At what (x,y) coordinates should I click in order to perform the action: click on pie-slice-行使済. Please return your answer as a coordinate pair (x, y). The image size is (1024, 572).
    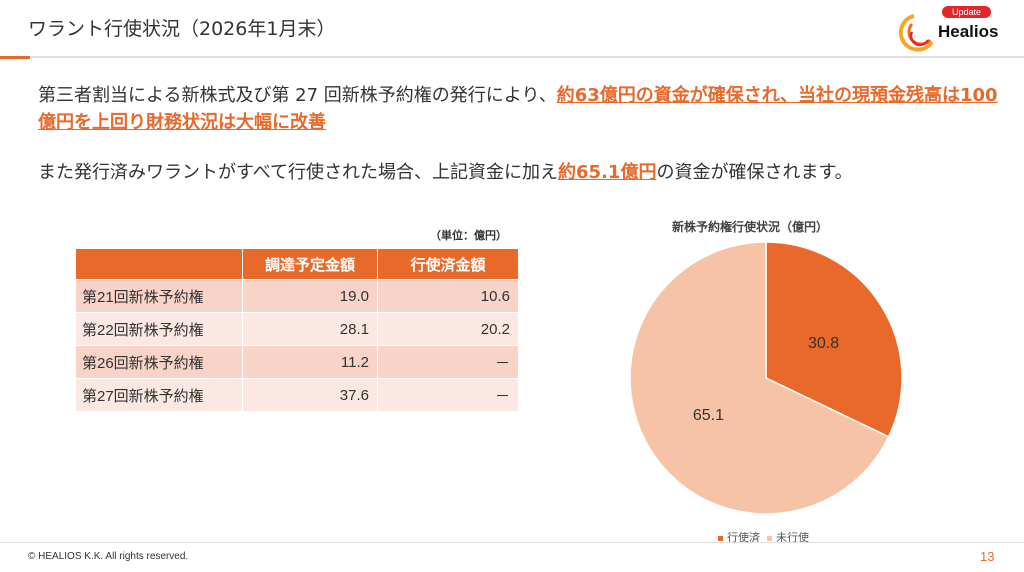
    Looking at the image, I should click on (834, 339).